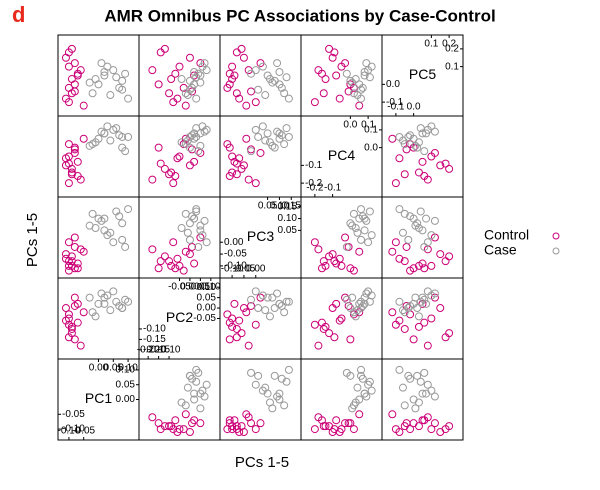 The width and height of the screenshot is (600, 490). I want to click on tick-label: -0.1, so click(314, 165).